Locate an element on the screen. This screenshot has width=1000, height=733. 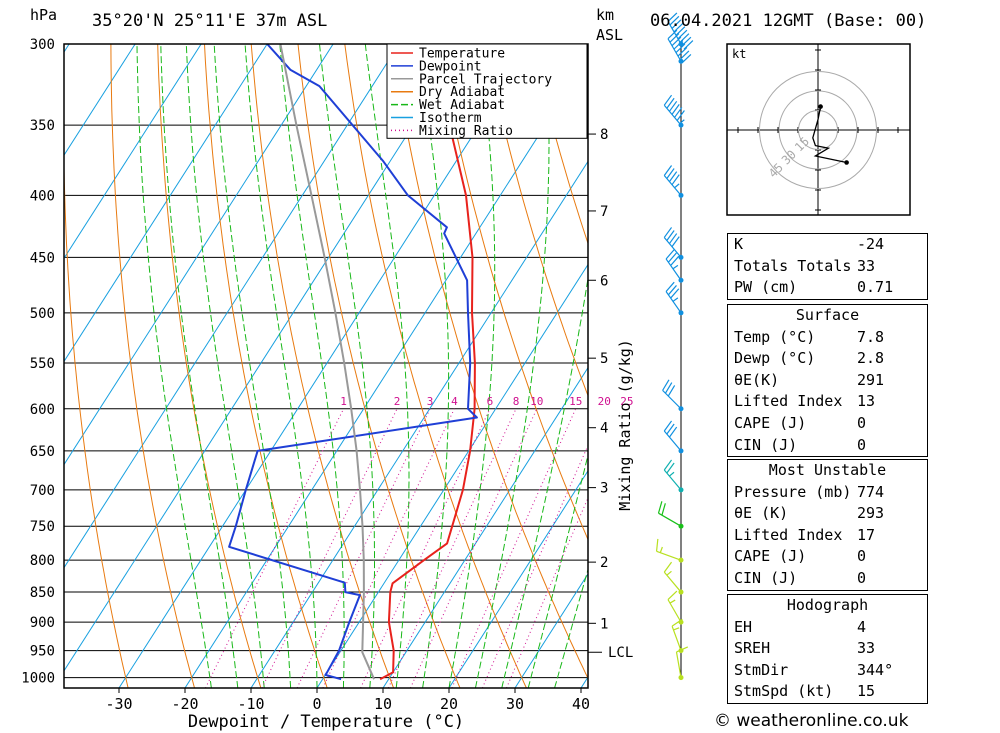
x-tick-label: -30 is located at coordinates (118, 704).